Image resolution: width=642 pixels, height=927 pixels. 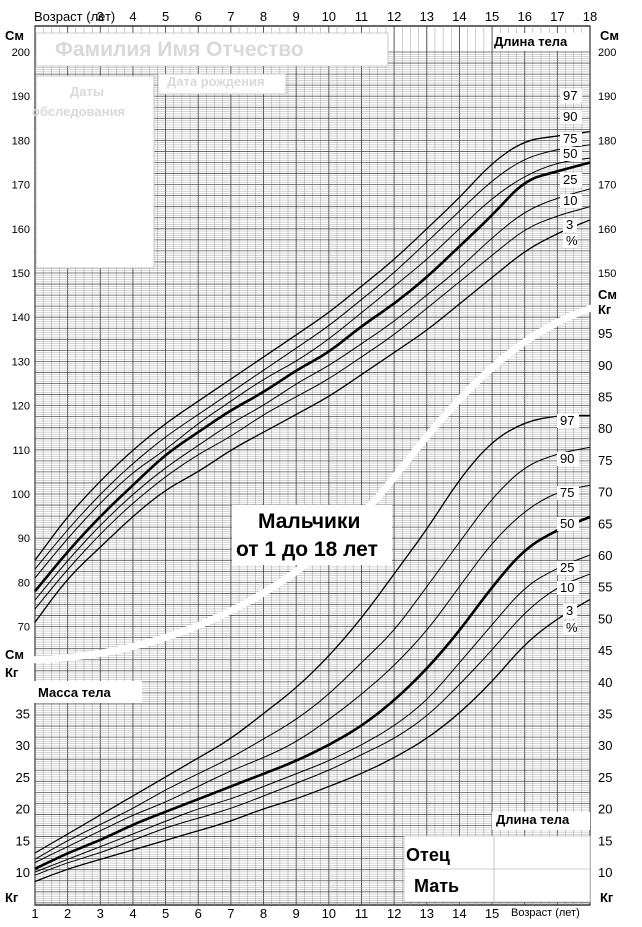 What do you see at coordinates (605, 460) in the screenshot?
I see `weight-tick-right-75: 75` at bounding box center [605, 460].